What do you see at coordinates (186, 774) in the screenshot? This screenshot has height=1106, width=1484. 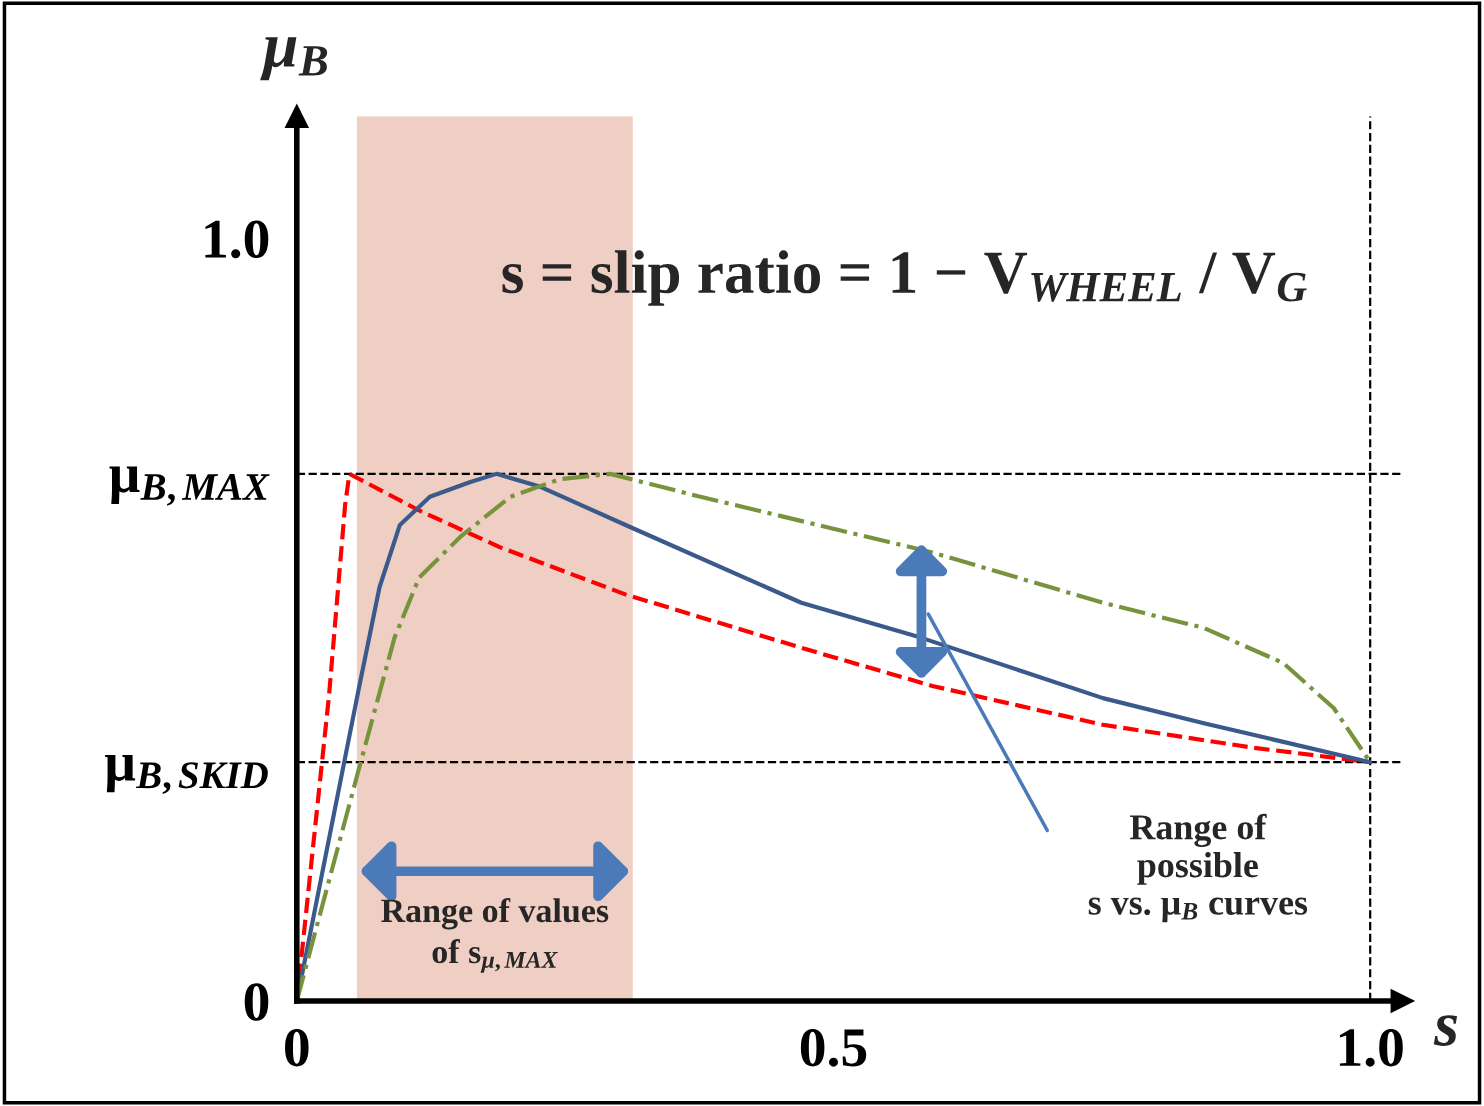 I see `y-tick-label: μ$_{B,SKID}$` at bounding box center [186, 774].